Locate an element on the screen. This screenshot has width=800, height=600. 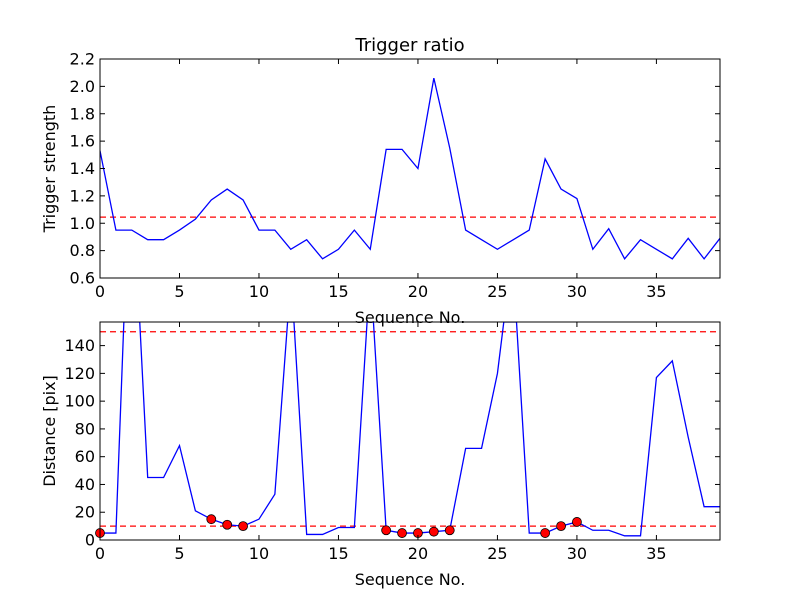
y-tick-label: 1.6 is located at coordinates (82, 141).